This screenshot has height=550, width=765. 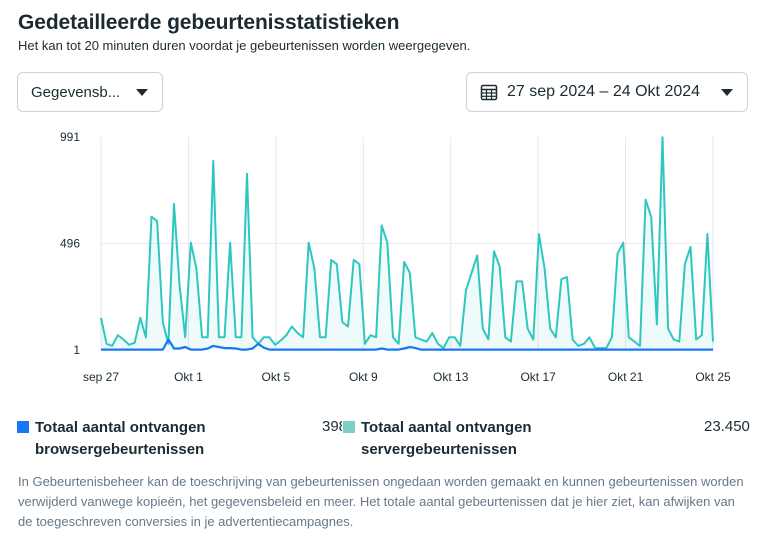 I want to click on x-tick-label: Okt 1, so click(x=188, y=377).